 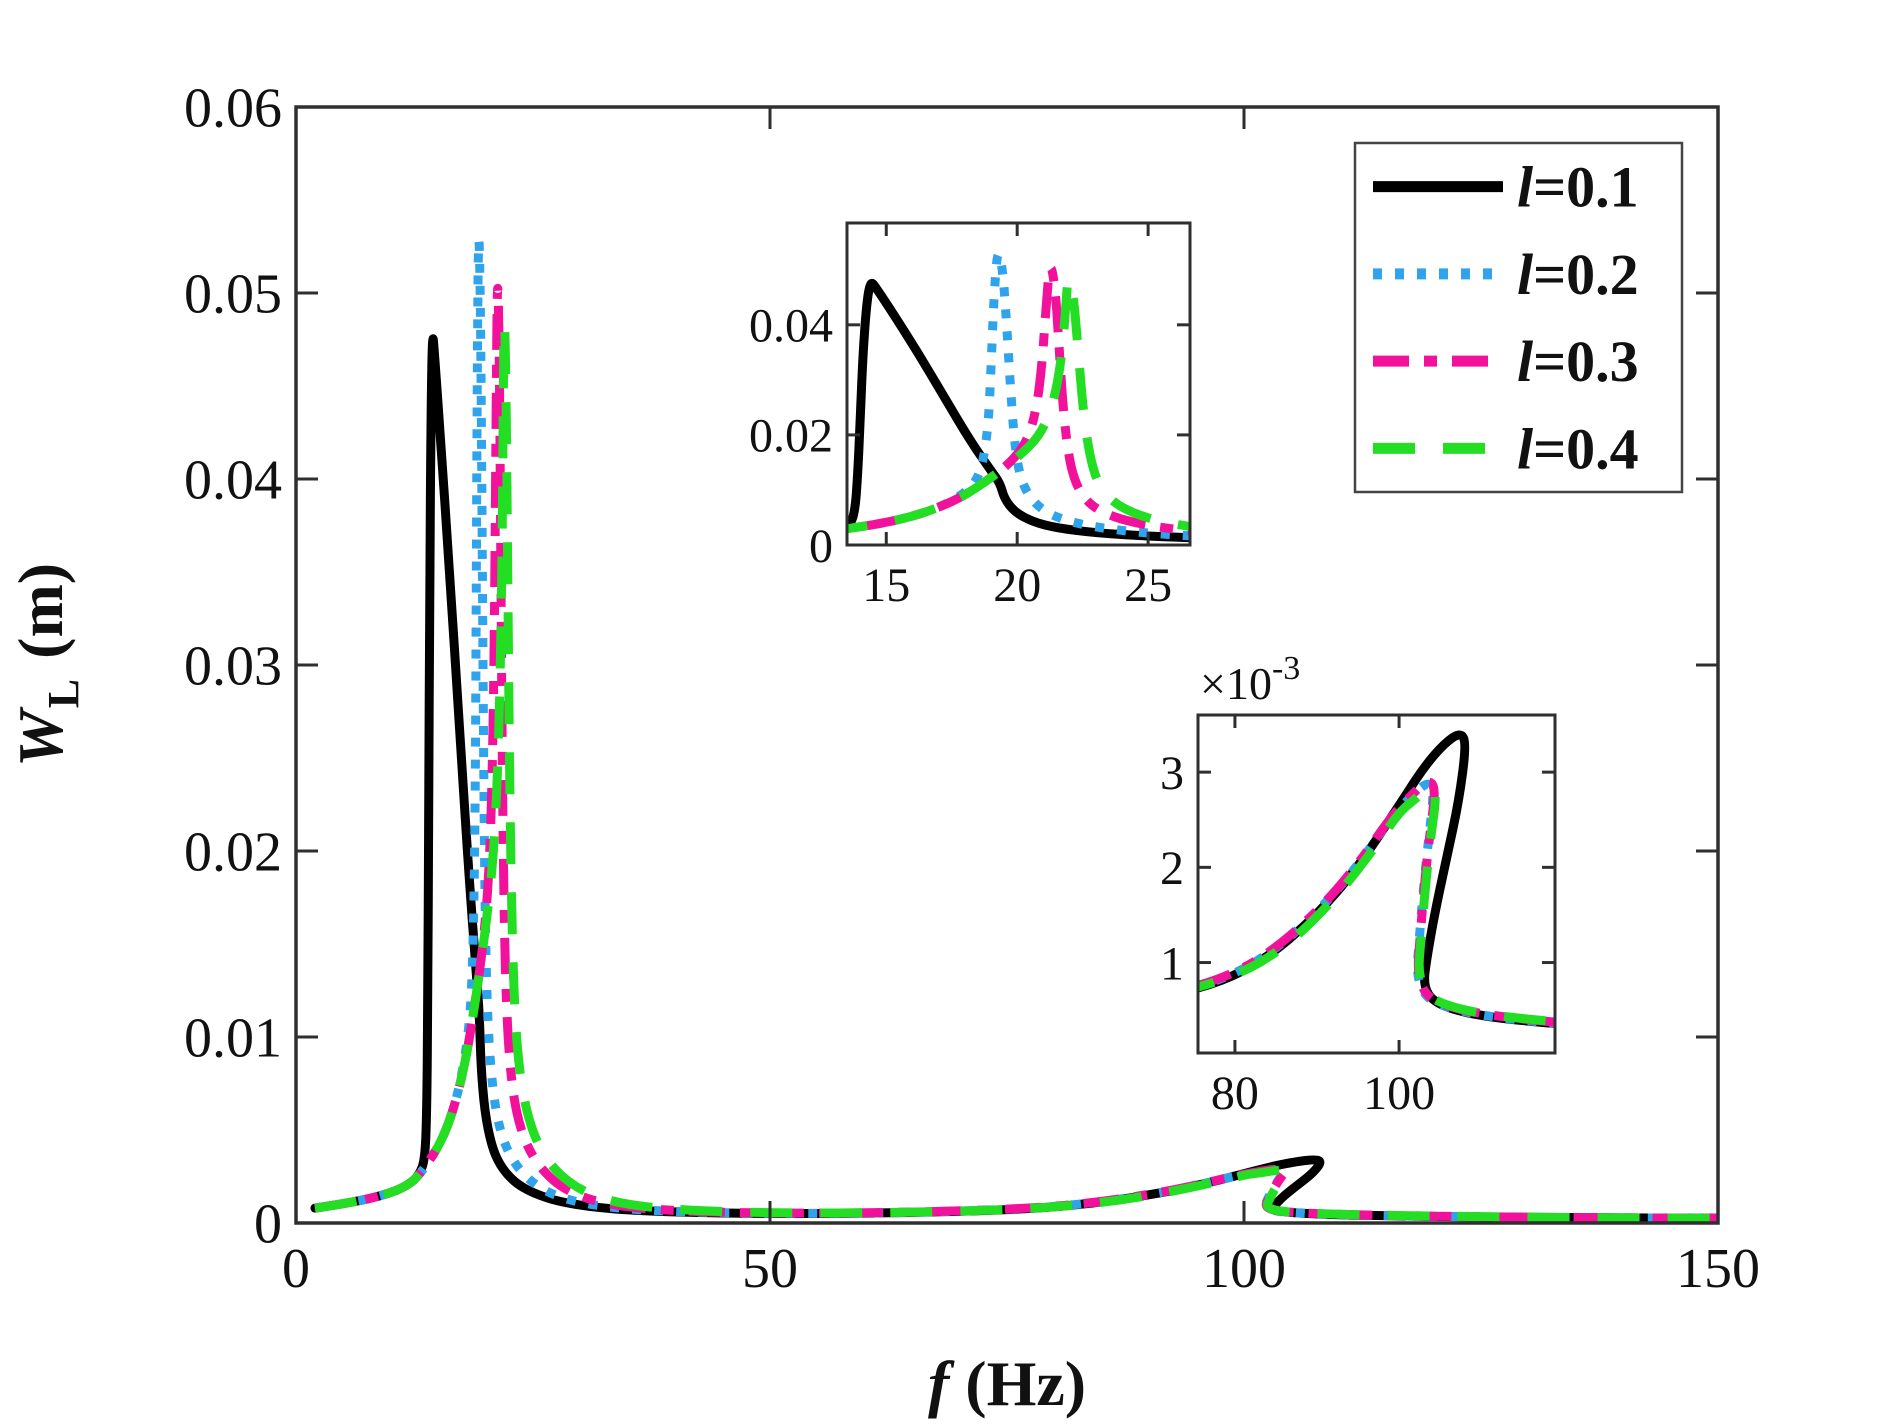 I want to click on y-axis-subscript: L, so click(x=63, y=693).